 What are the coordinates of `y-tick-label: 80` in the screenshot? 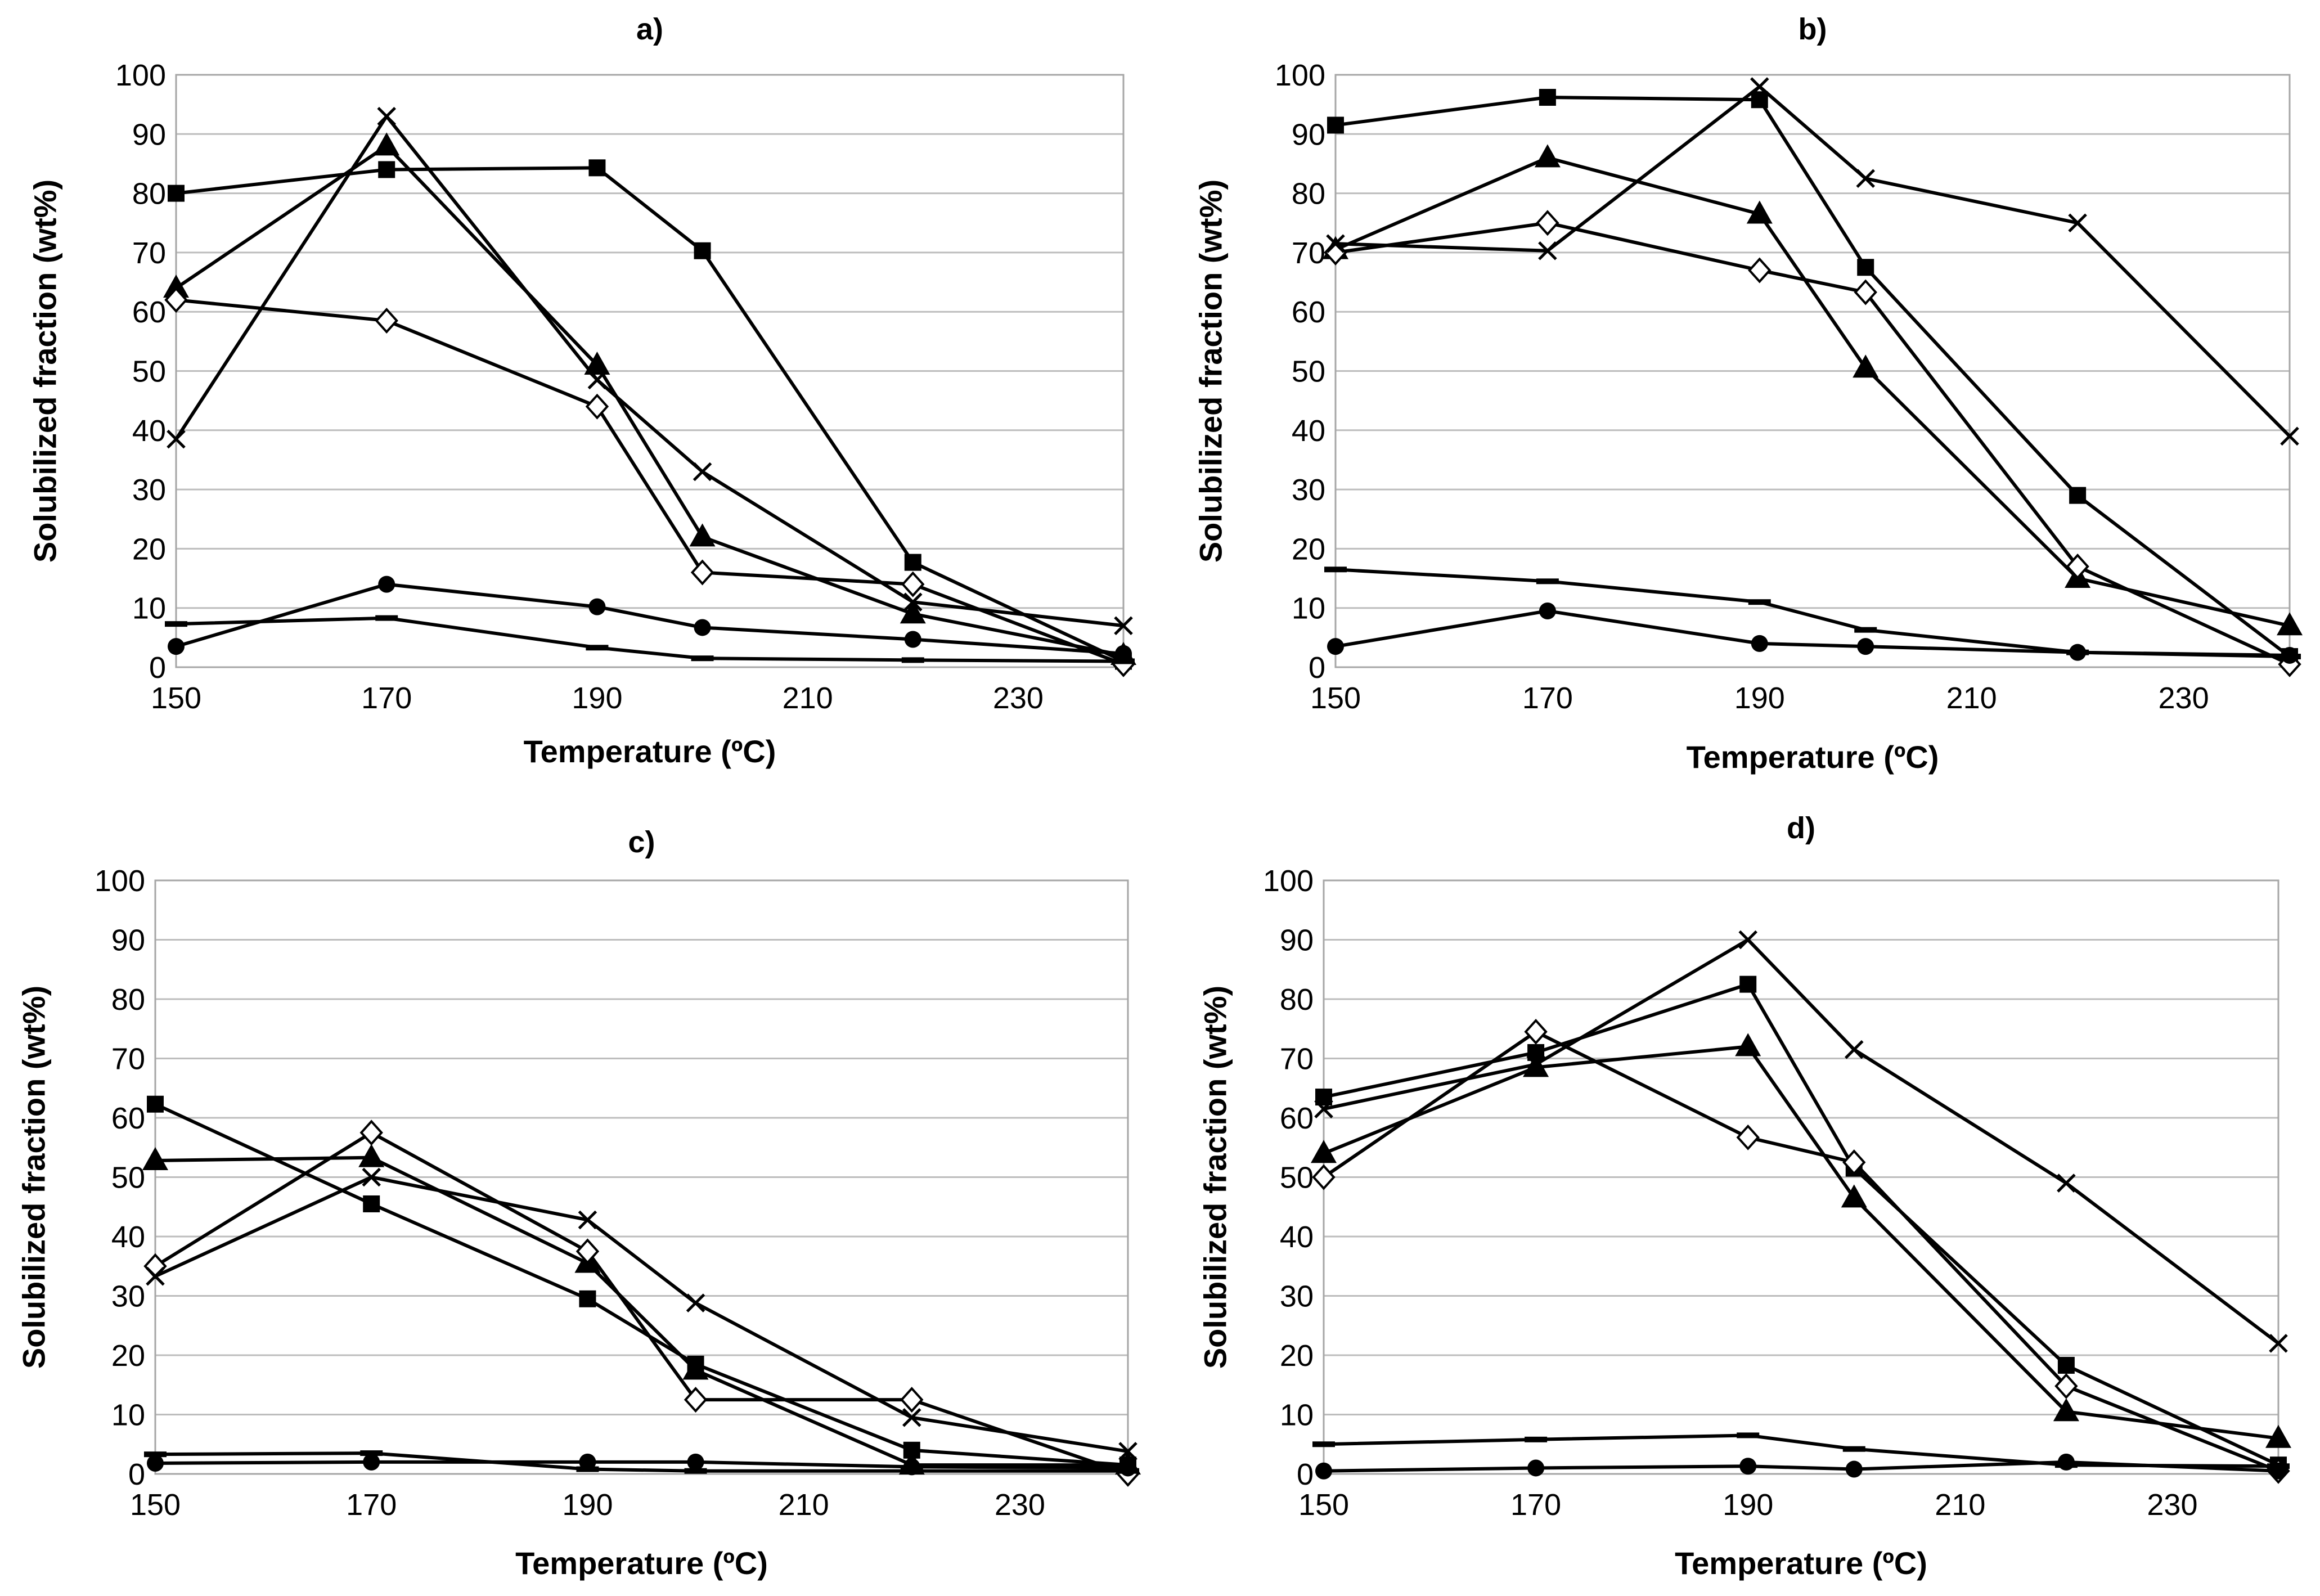 It's located at (128, 1000).